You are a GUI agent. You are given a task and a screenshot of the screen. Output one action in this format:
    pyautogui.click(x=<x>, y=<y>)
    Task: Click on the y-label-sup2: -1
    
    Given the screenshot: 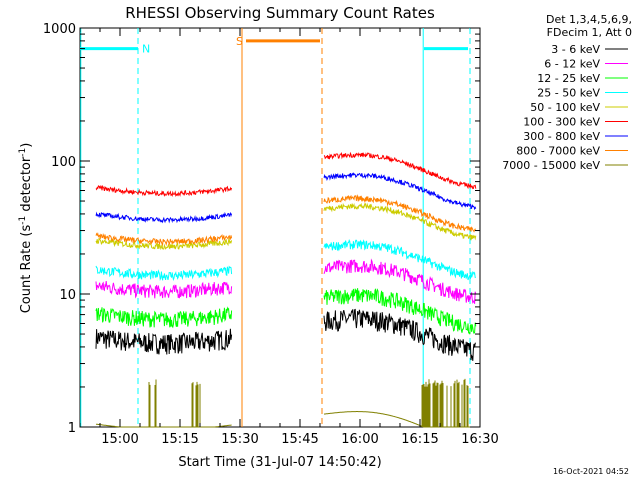 What is the action you would take?
    pyautogui.click(x=23, y=152)
    